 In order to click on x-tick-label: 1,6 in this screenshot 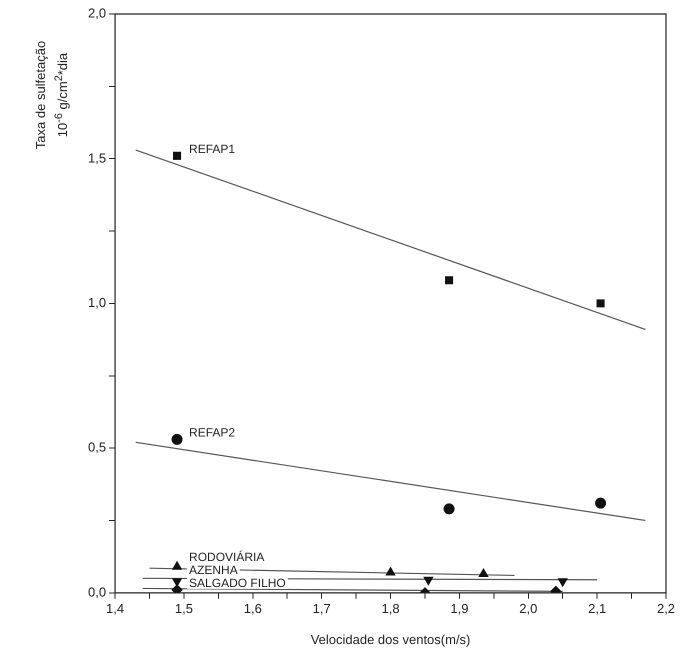, I will do `click(253, 608)`.